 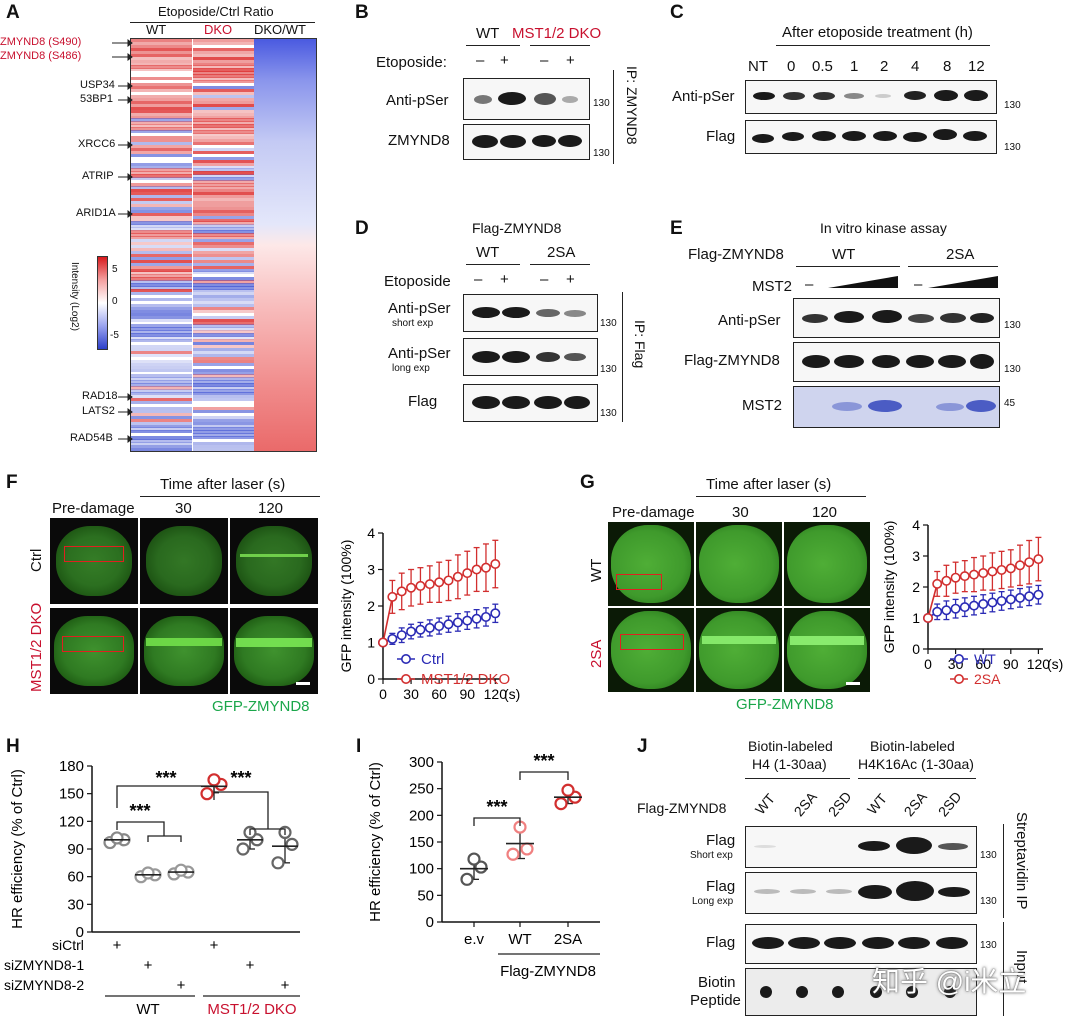 I want to click on heatmap, so click(x=223, y=245).